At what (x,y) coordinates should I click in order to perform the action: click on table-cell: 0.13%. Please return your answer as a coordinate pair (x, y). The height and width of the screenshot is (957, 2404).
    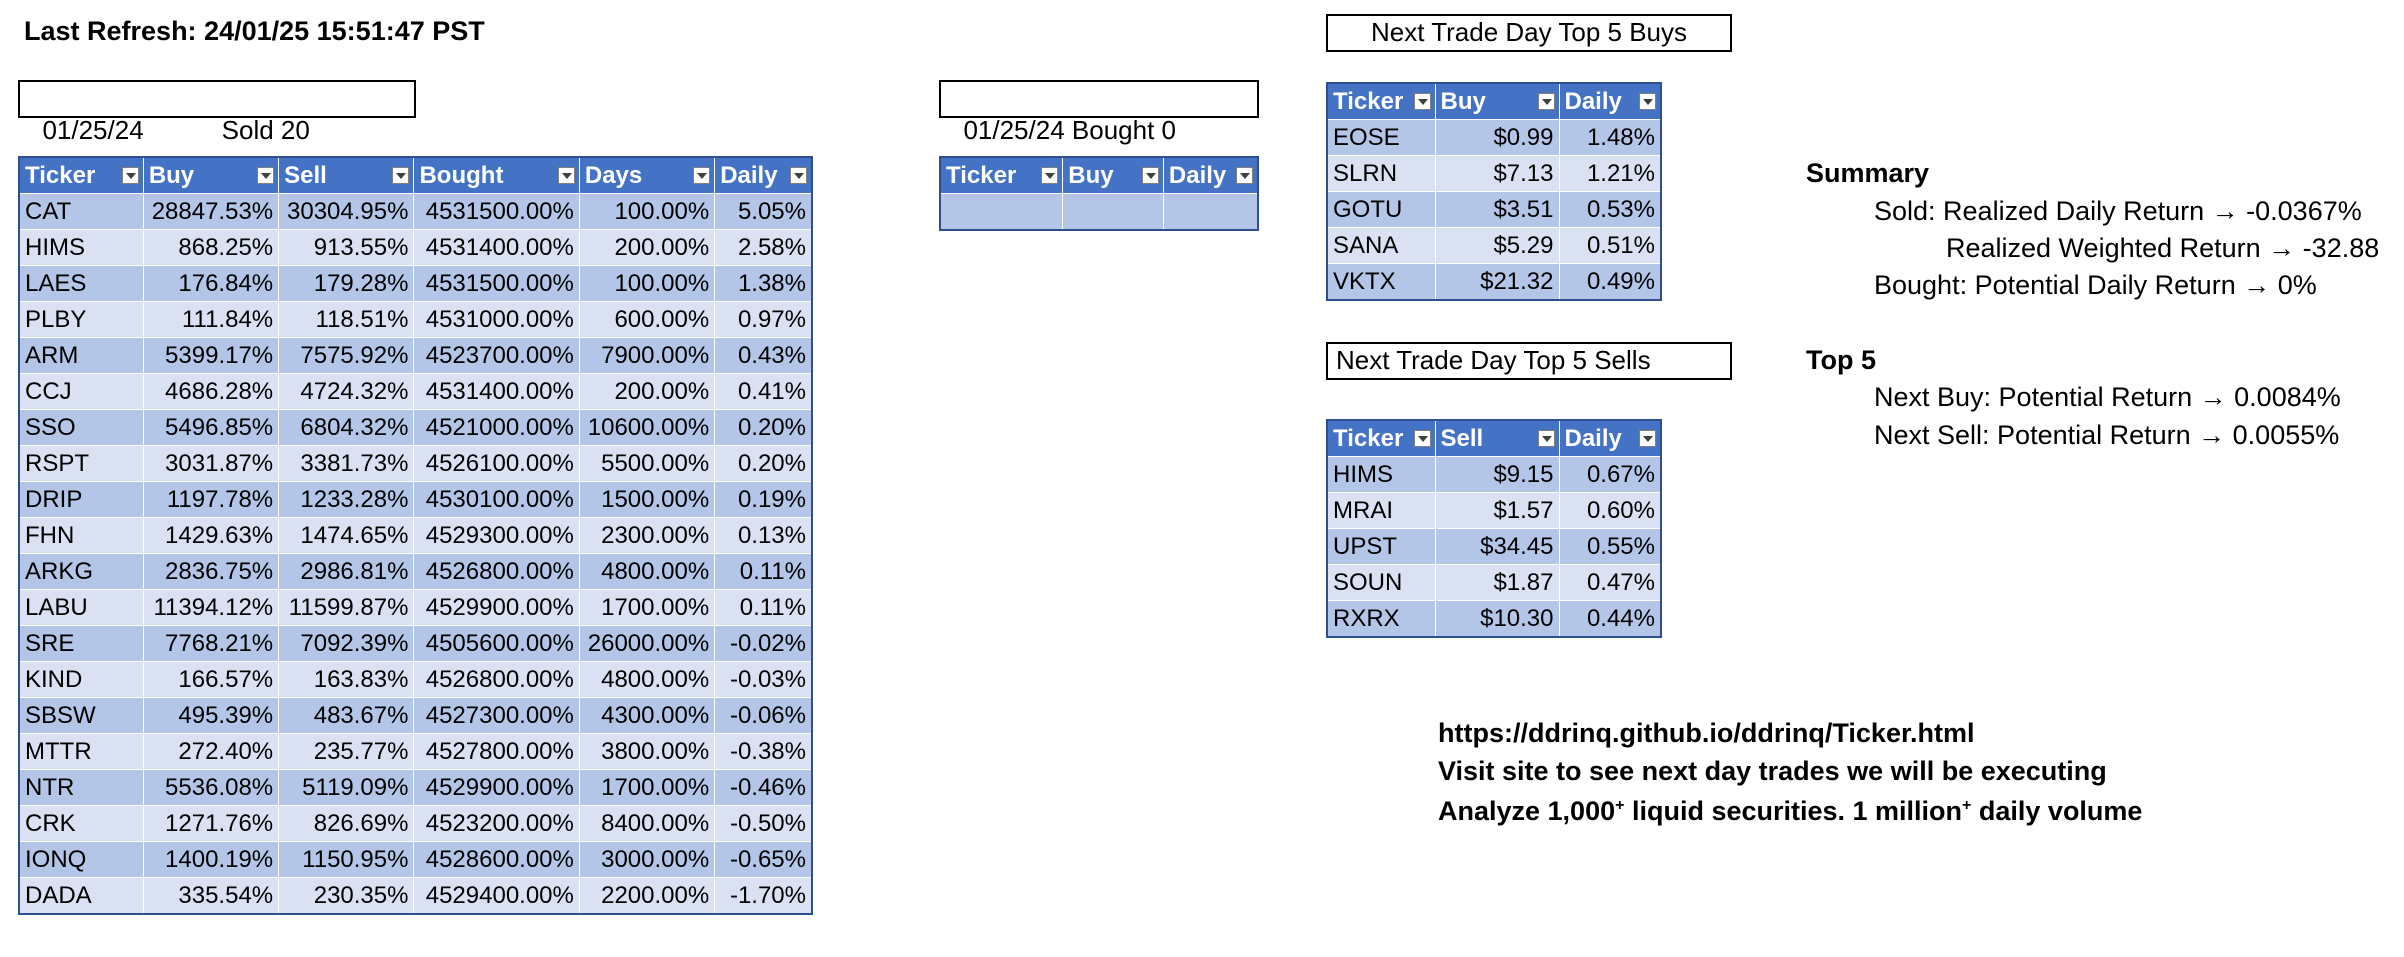
    Looking at the image, I should click on (763, 535).